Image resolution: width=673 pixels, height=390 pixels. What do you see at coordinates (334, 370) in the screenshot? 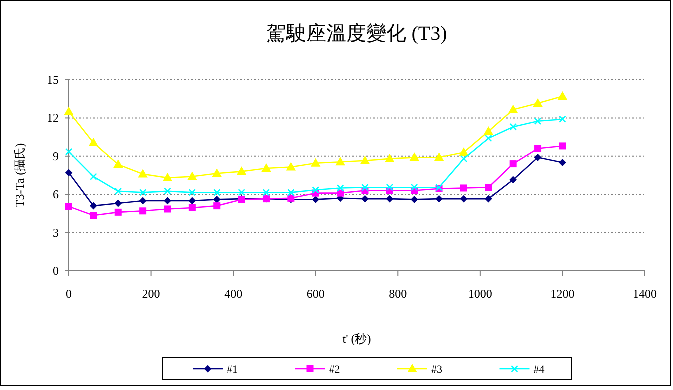
I see `legend-label: #2` at bounding box center [334, 370].